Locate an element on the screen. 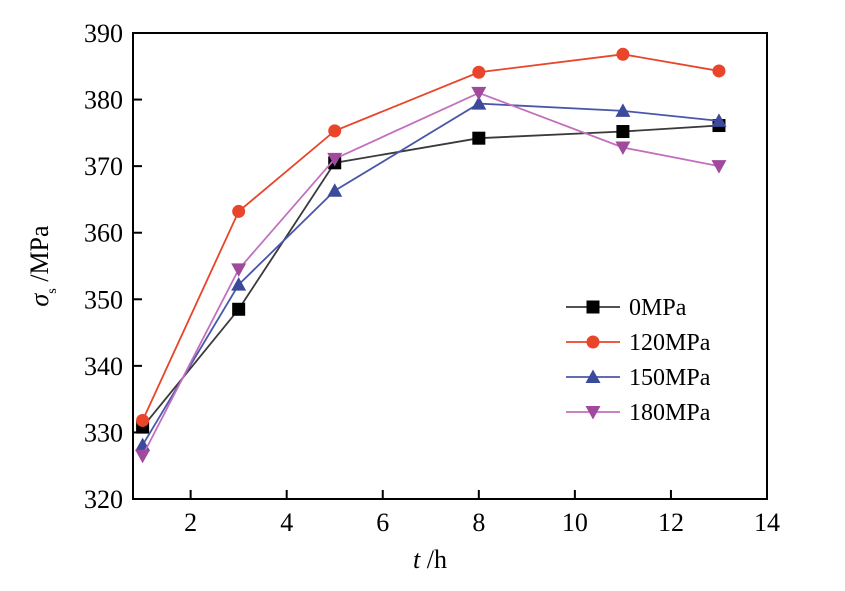  y-tick-label: 370 is located at coordinates (103, 166).